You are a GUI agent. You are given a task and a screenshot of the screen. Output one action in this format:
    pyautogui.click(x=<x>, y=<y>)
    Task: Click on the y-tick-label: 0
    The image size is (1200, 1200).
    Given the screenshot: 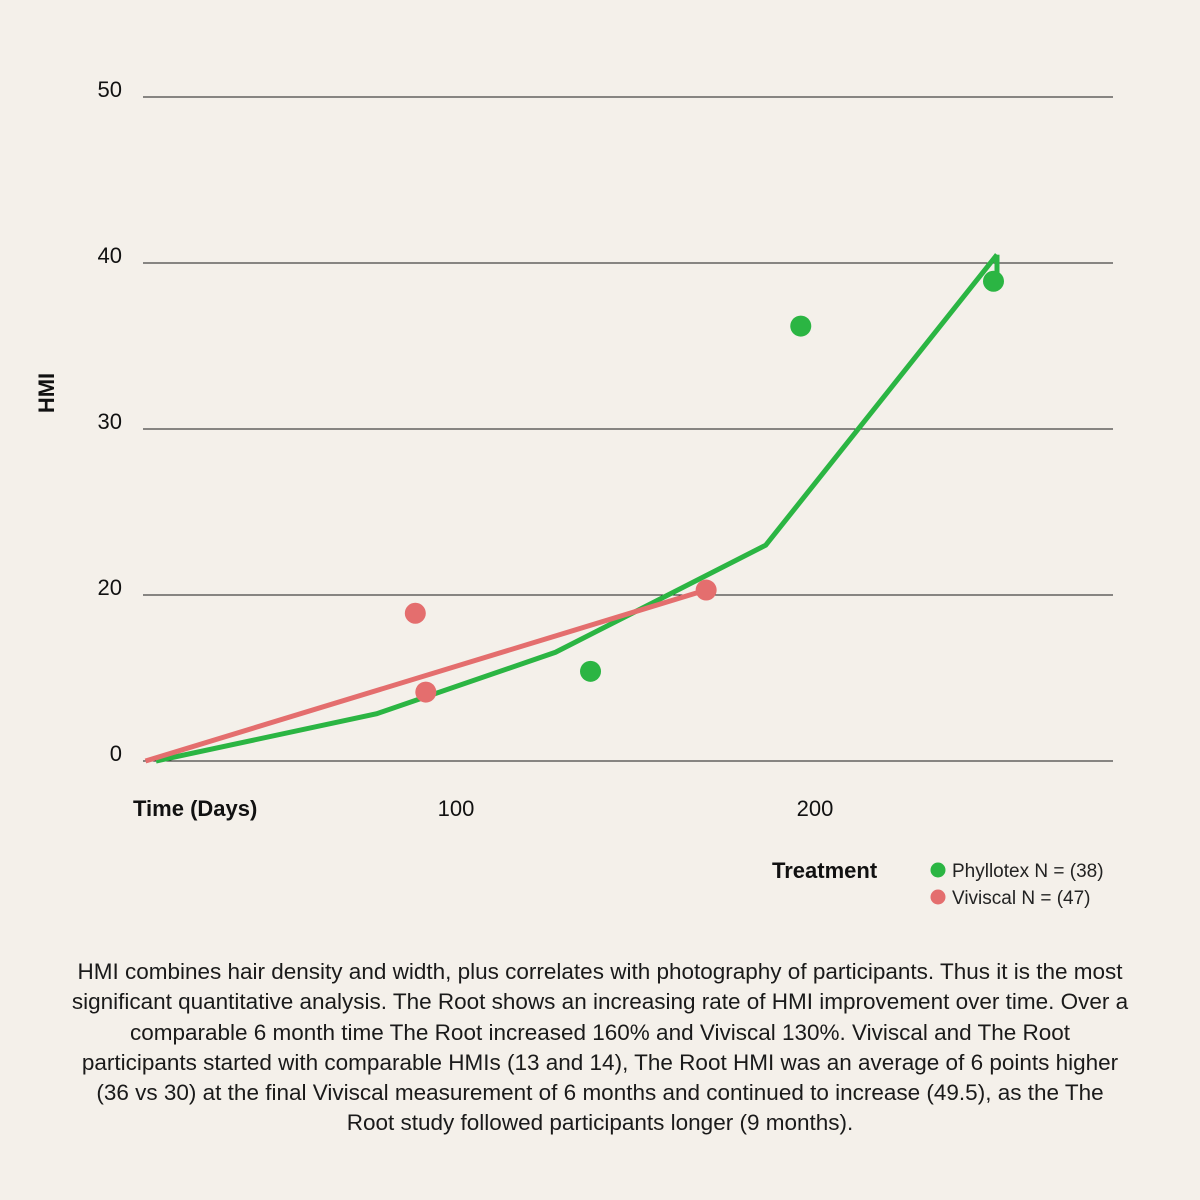 What is the action you would take?
    pyautogui.click(x=116, y=753)
    